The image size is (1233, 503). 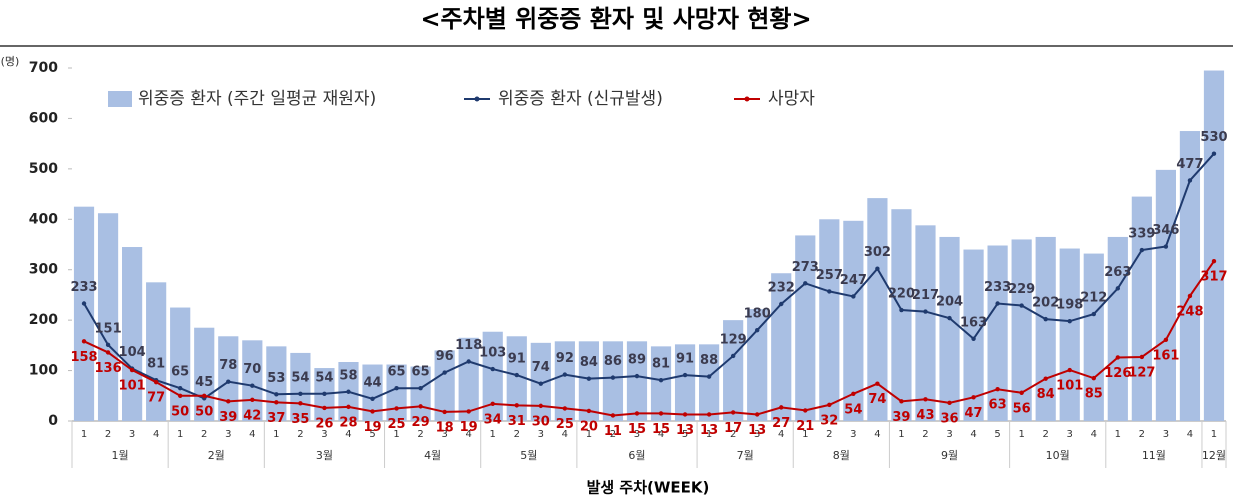 I want to click on y-tick-label: 600, so click(x=43, y=118).